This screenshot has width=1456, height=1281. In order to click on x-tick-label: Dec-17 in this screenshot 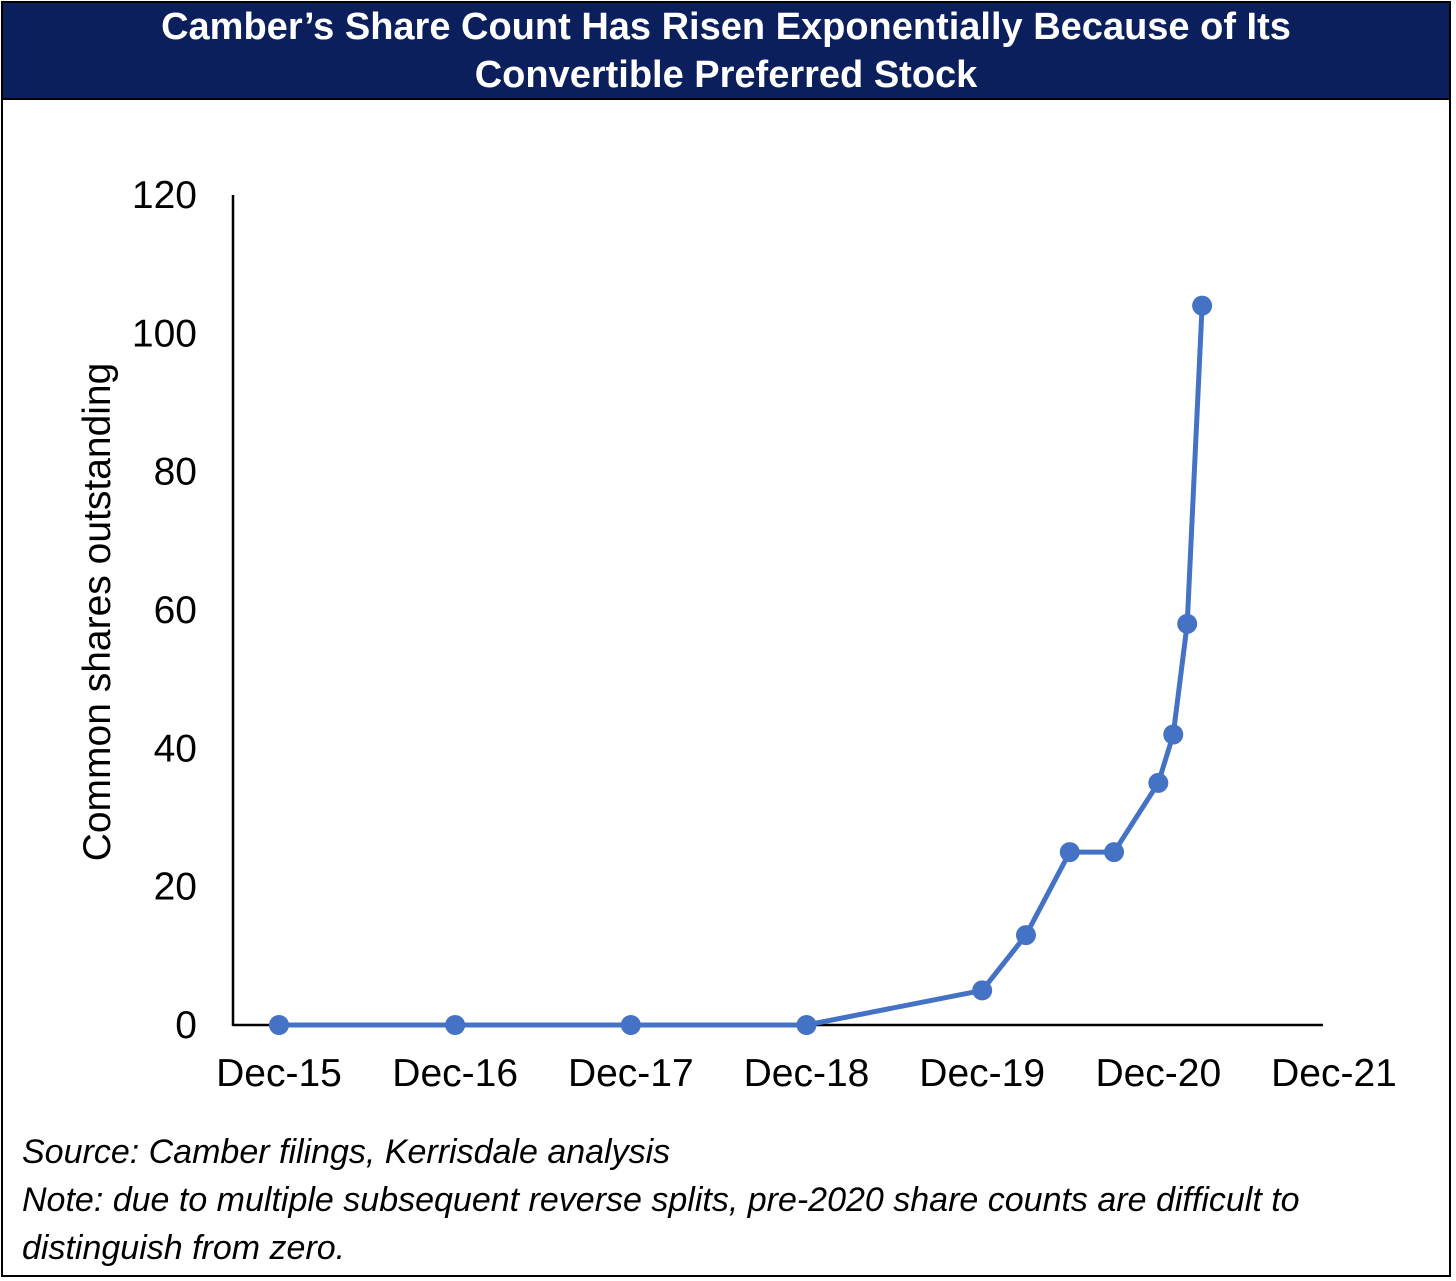, I will do `click(631, 1073)`.